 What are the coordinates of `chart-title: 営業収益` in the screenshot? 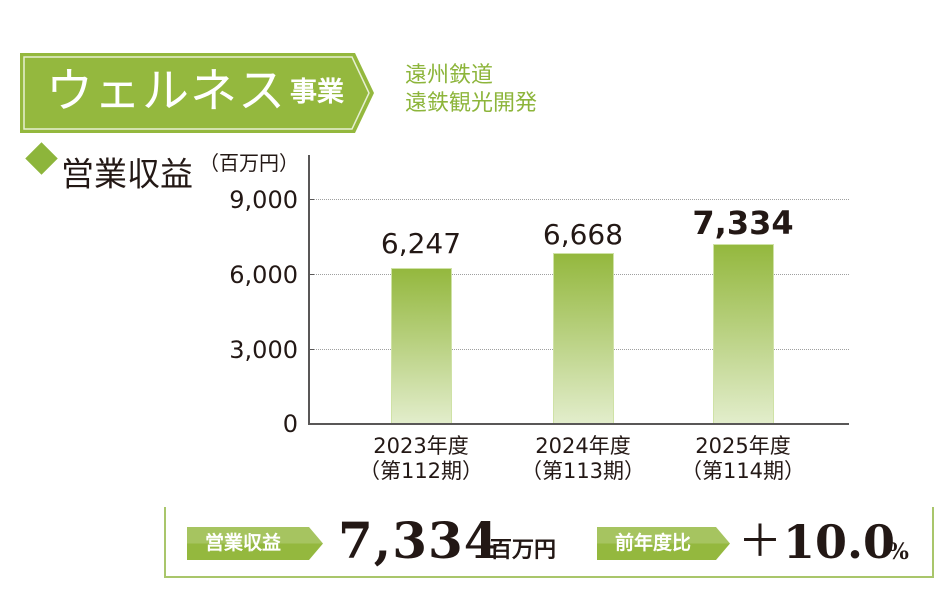 It's located at (127, 174).